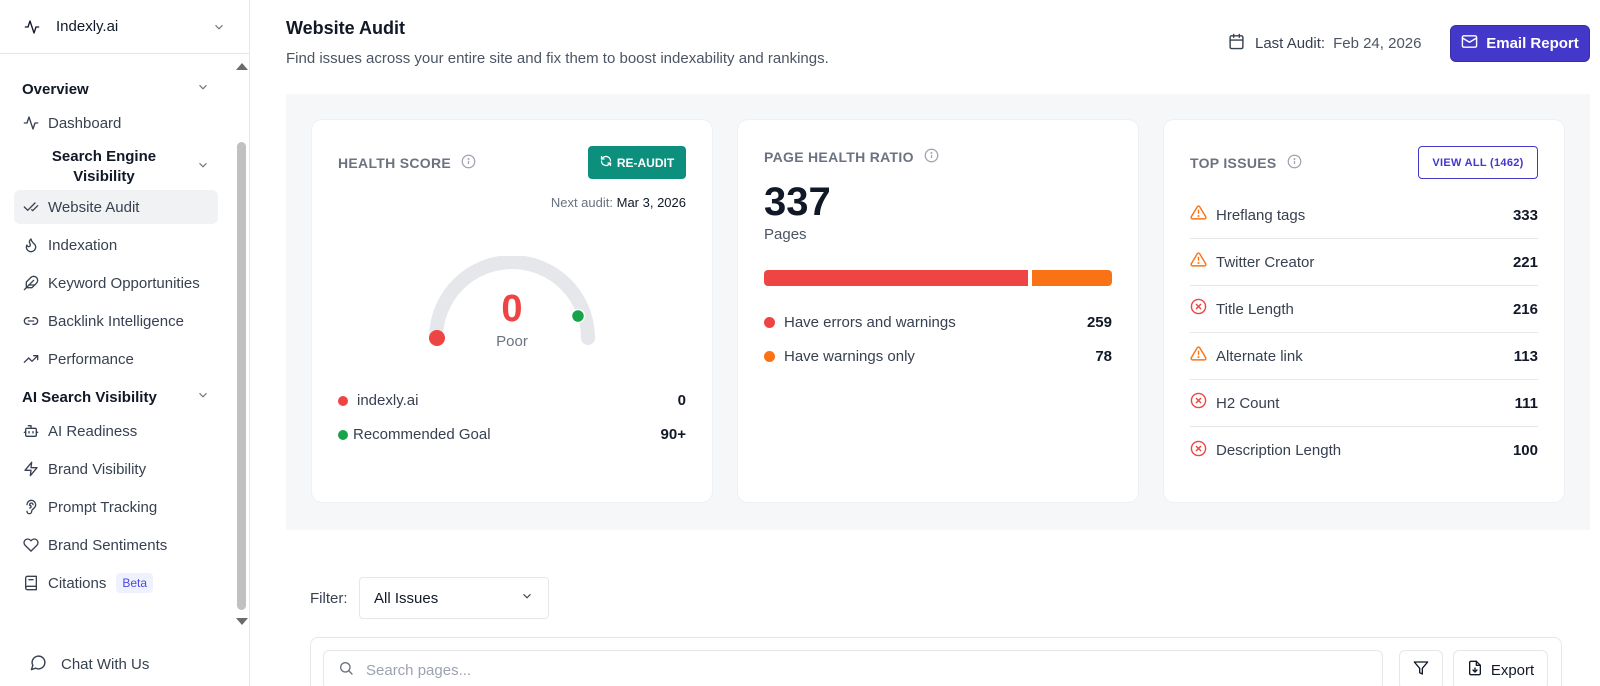 This screenshot has height=686, width=1600. Describe the element at coordinates (1103, 356) in the screenshot. I see `legend-value: 78` at that location.